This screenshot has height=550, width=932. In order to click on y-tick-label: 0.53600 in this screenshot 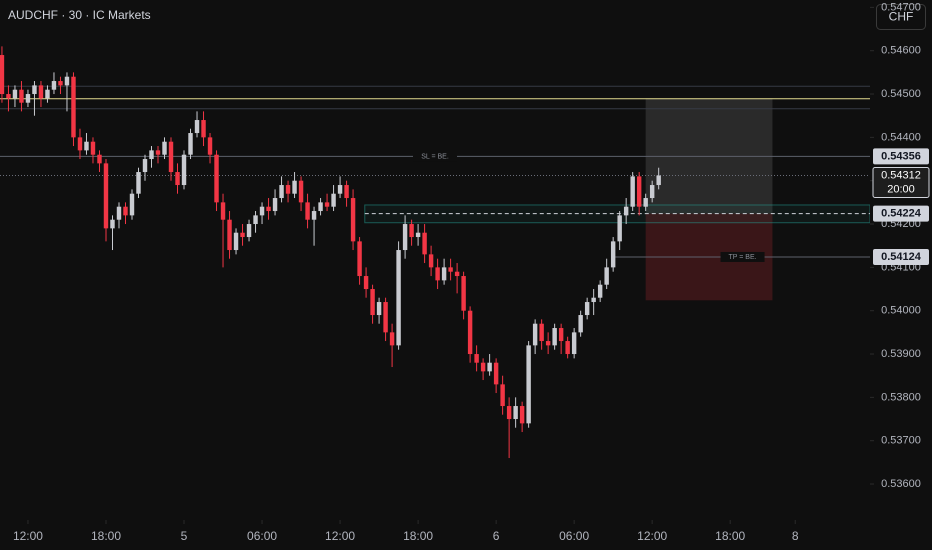, I will do `click(901, 484)`.